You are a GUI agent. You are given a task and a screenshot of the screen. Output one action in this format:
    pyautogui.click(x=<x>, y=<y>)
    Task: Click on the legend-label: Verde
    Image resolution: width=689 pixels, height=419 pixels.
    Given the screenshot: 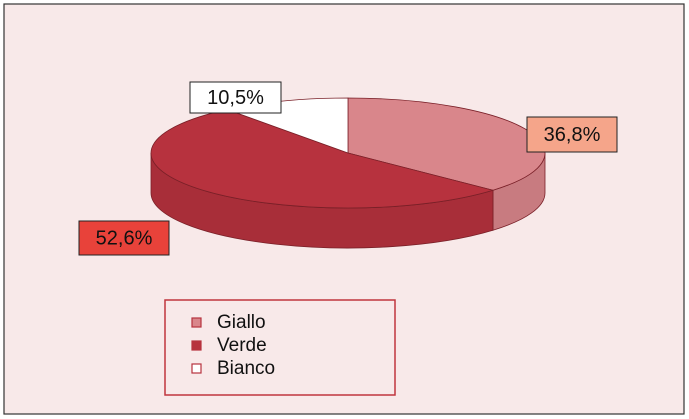 What is the action you would take?
    pyautogui.click(x=242, y=345)
    